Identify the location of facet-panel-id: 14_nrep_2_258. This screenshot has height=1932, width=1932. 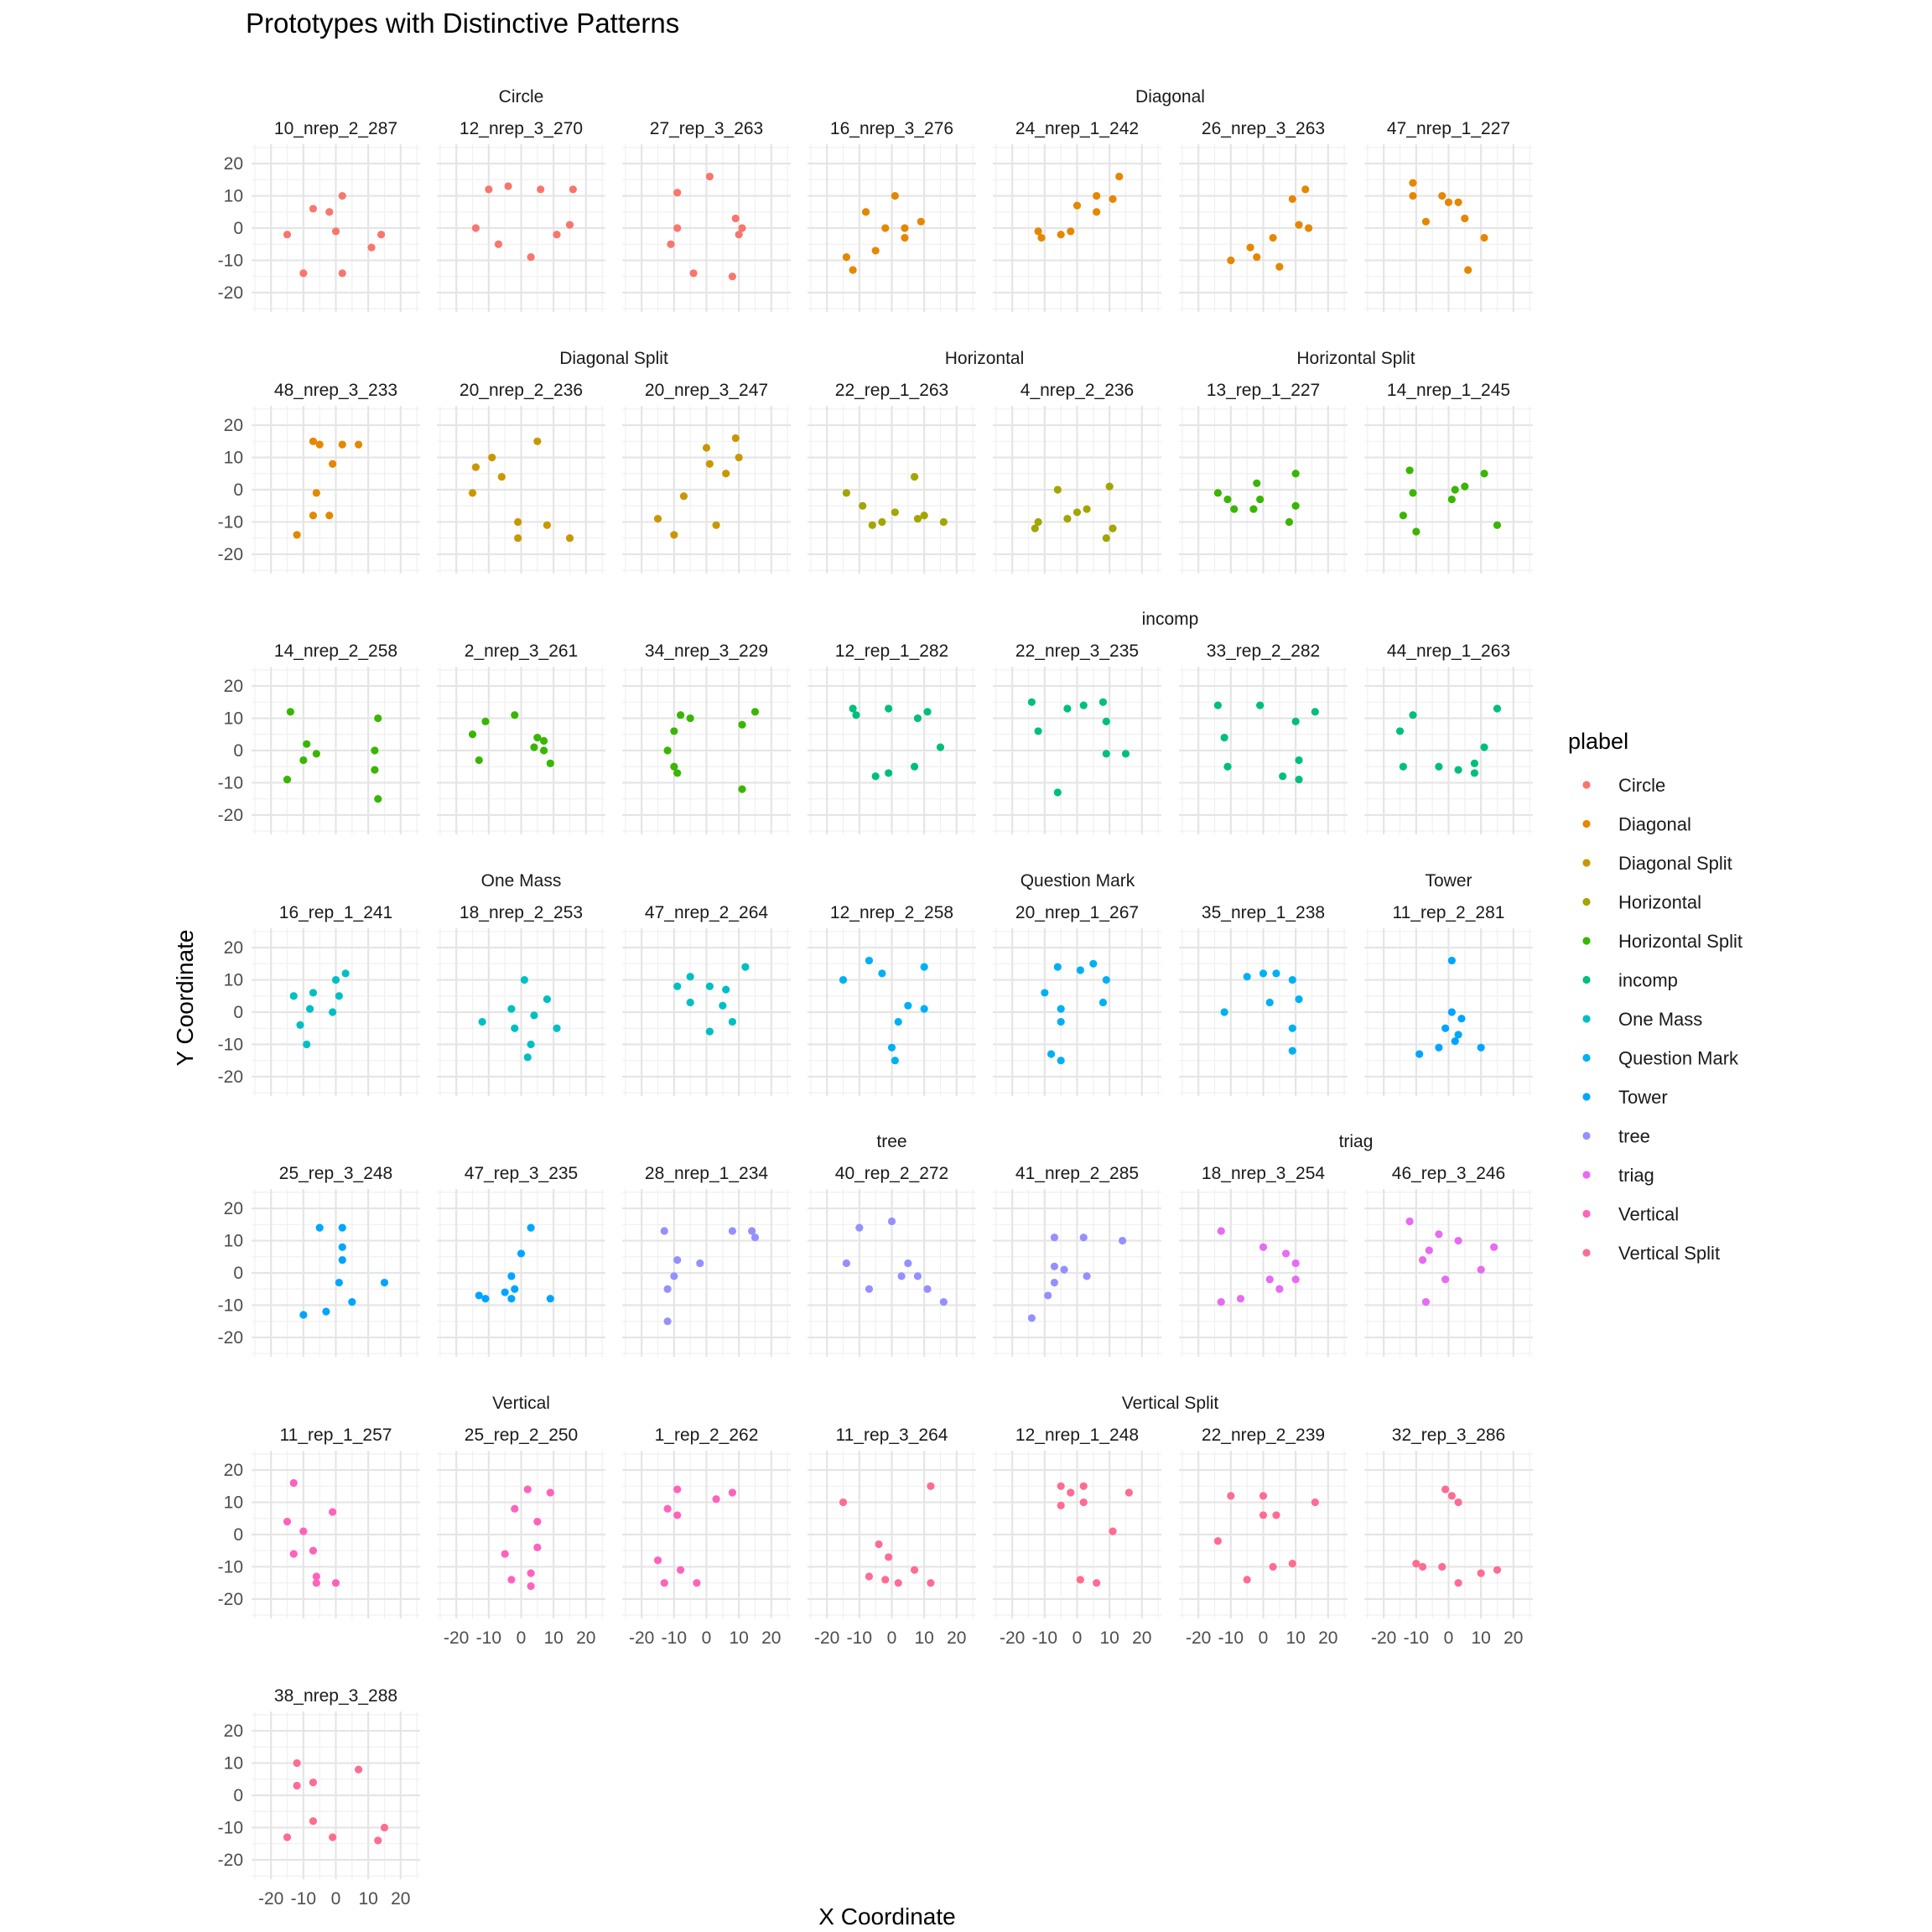
(335, 651).